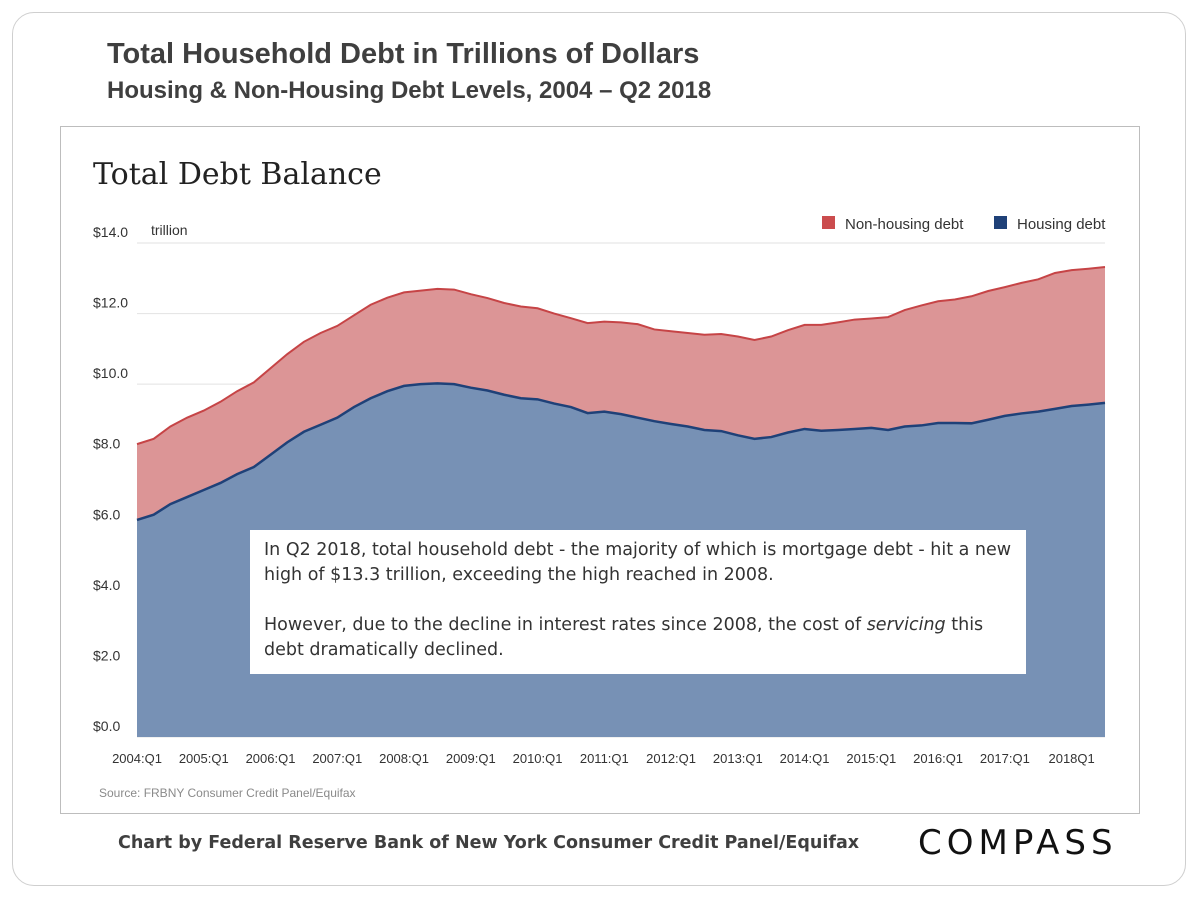 The width and height of the screenshot is (1200, 900). Describe the element at coordinates (204, 758) in the screenshot. I see `x-tick-label: 2005:Q1` at that location.